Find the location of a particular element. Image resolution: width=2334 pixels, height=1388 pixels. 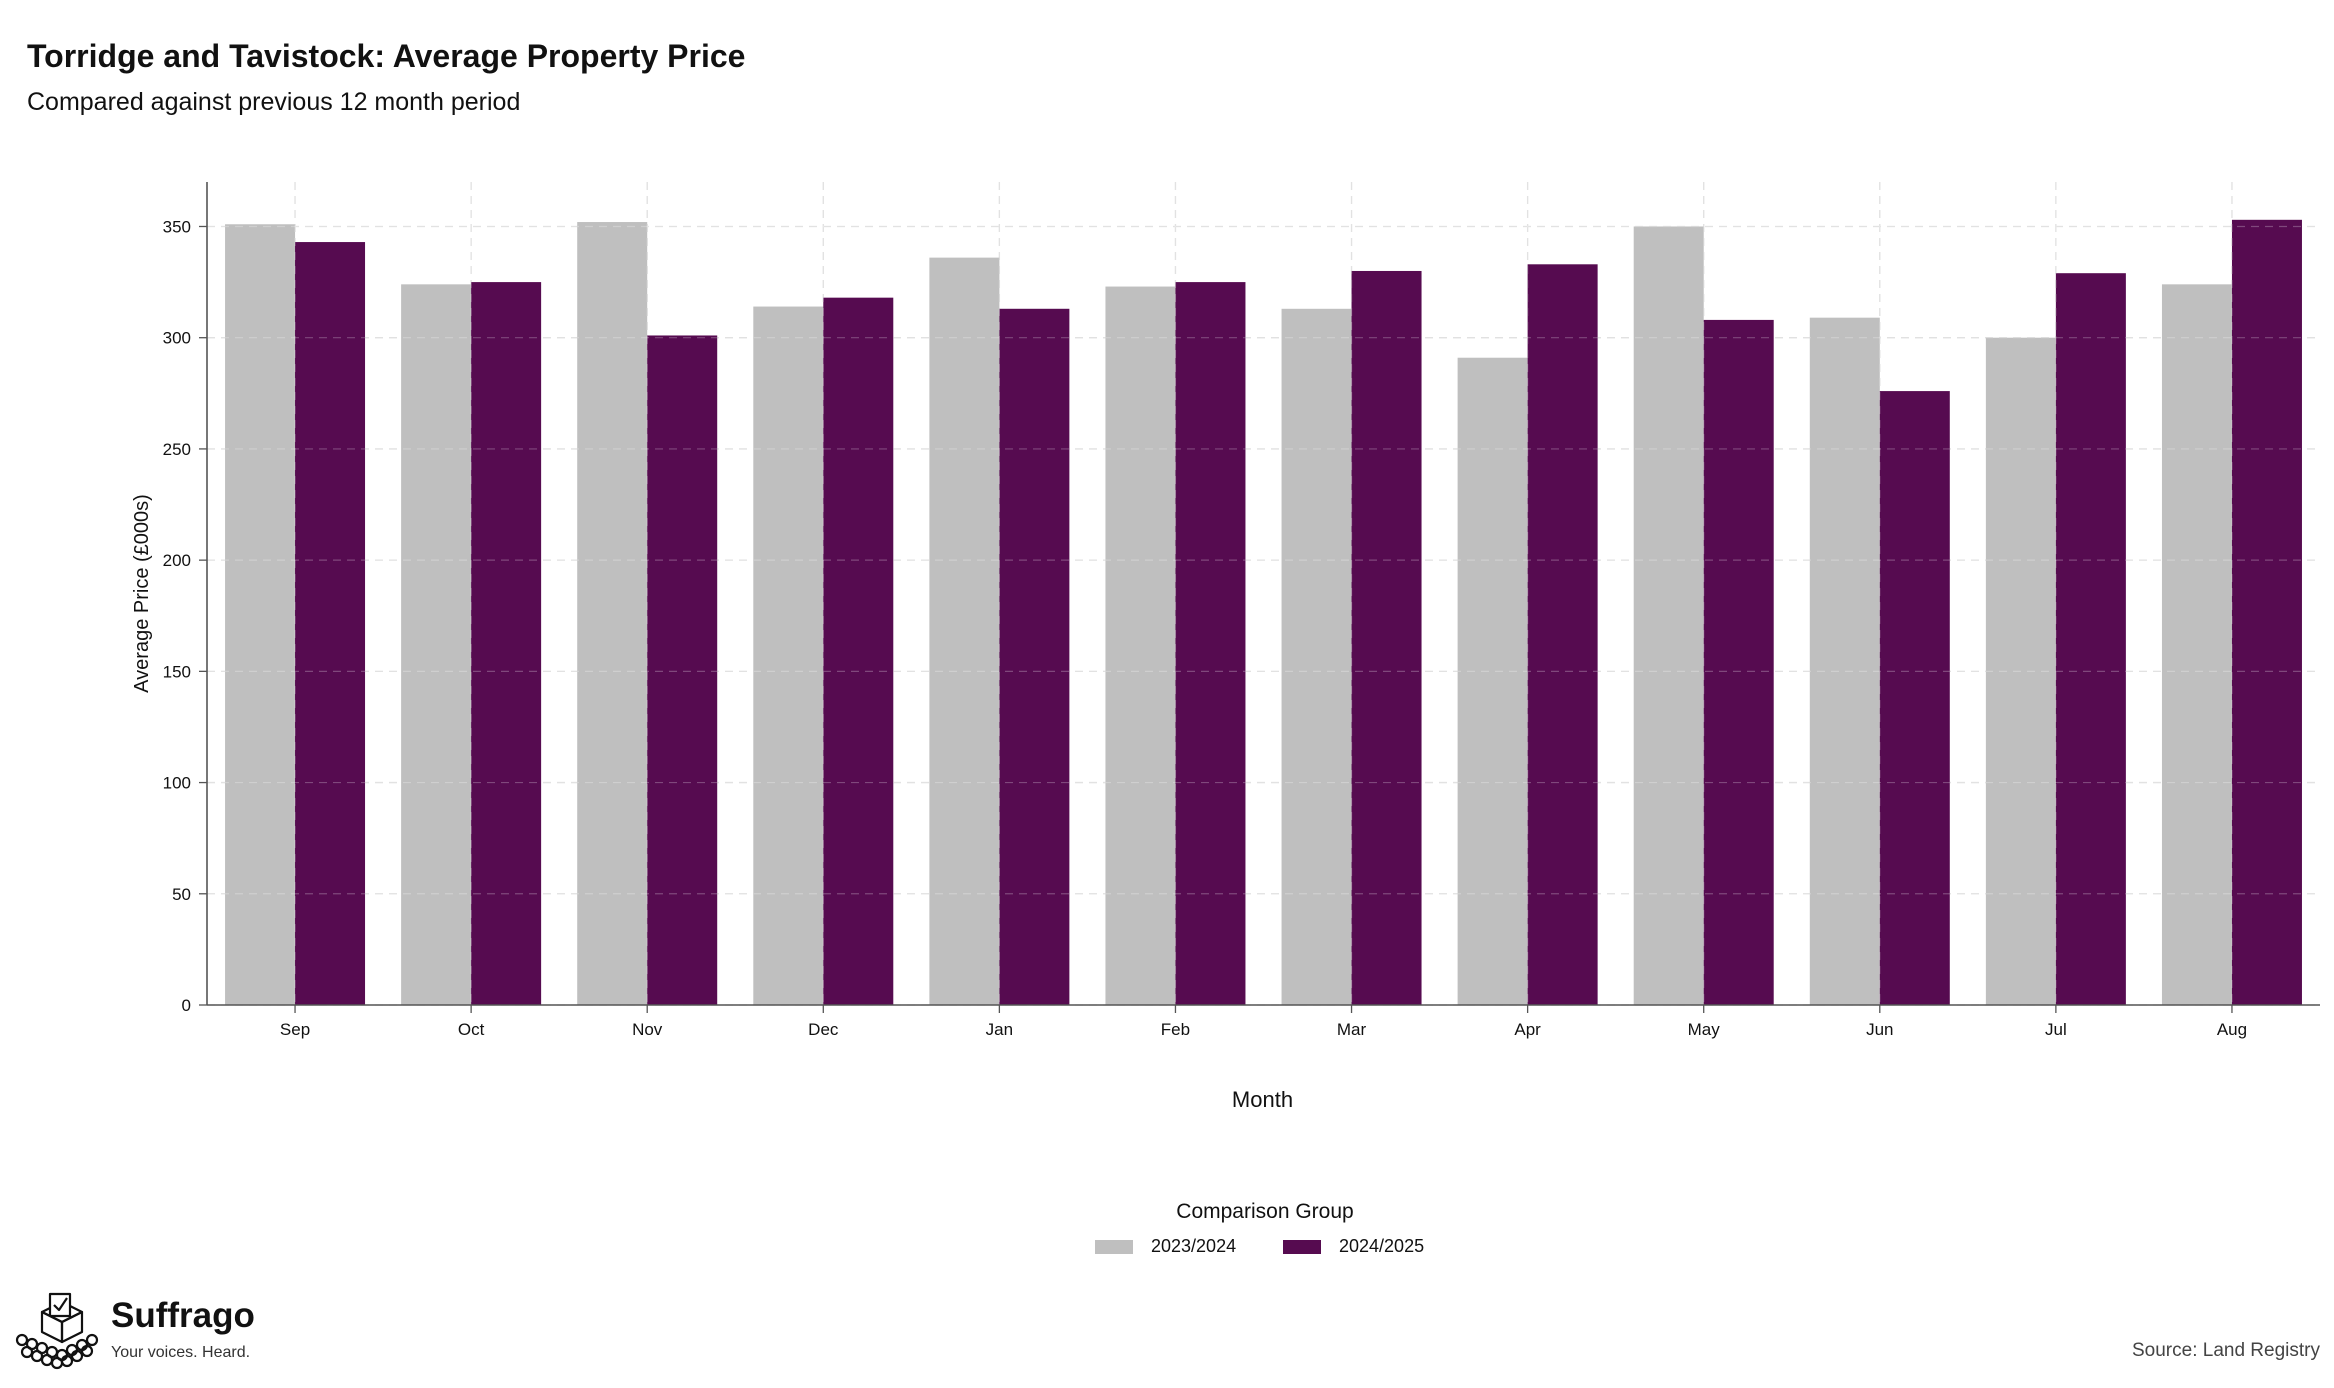

x-axis-title: Month is located at coordinates (1262, 1099).